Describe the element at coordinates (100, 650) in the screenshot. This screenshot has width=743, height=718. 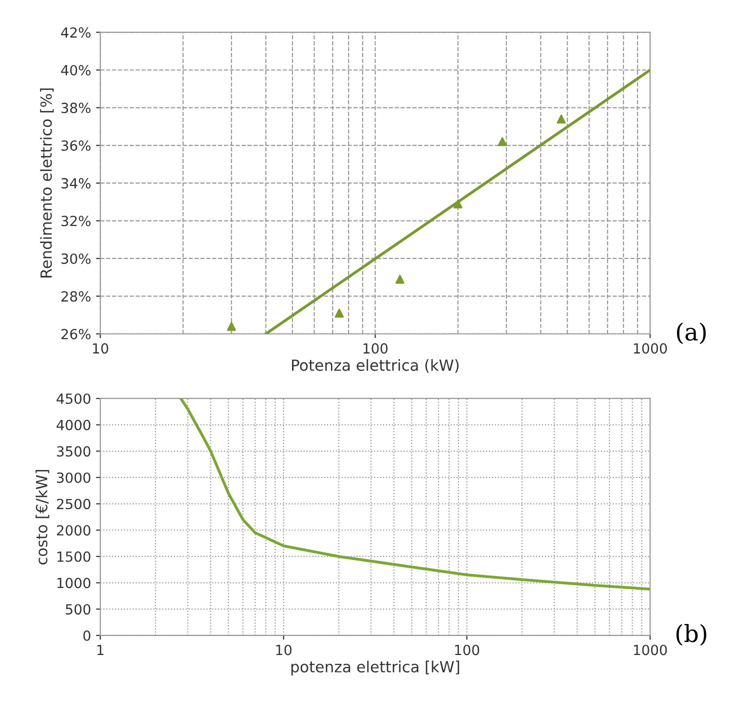
I see `x-tick-label: 1` at that location.